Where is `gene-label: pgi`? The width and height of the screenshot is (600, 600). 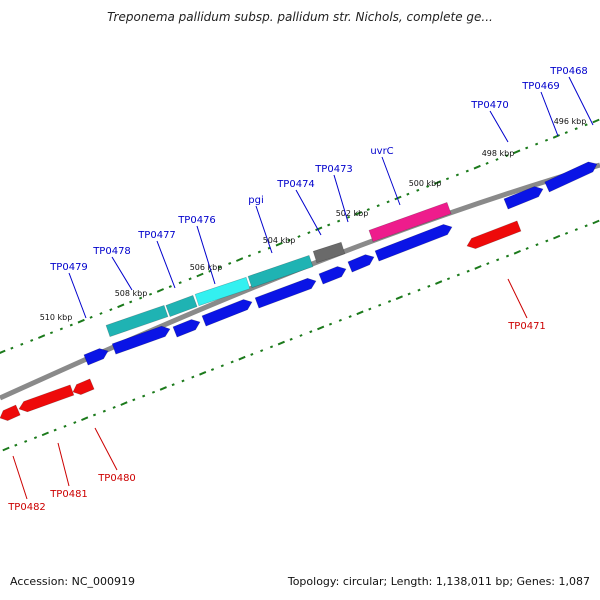 gene-label: pgi is located at coordinates (255, 200).